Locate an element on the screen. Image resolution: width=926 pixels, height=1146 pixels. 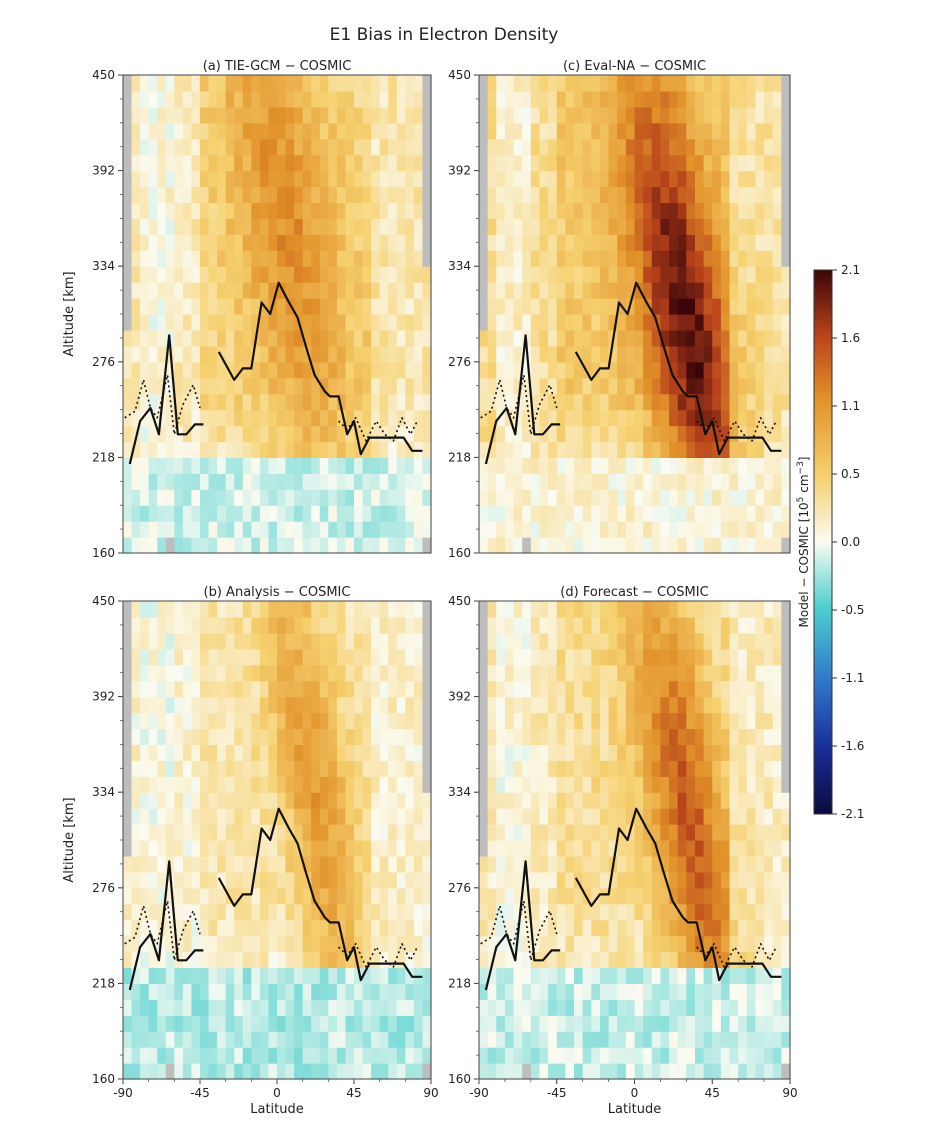
y-tick-label: 160 is located at coordinates (103, 1079).